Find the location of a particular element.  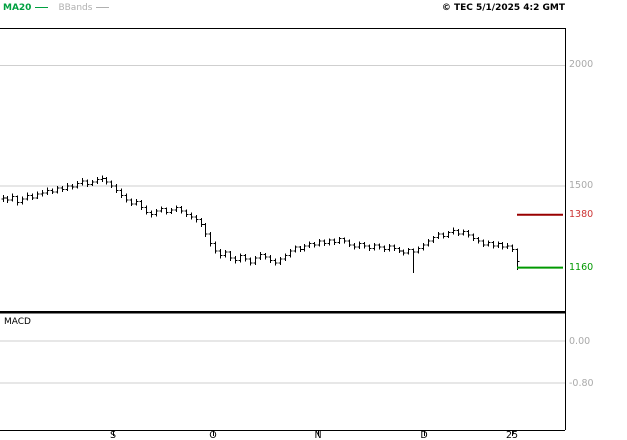

macd-axis-label-zero: 0.00 is located at coordinates (580, 341).